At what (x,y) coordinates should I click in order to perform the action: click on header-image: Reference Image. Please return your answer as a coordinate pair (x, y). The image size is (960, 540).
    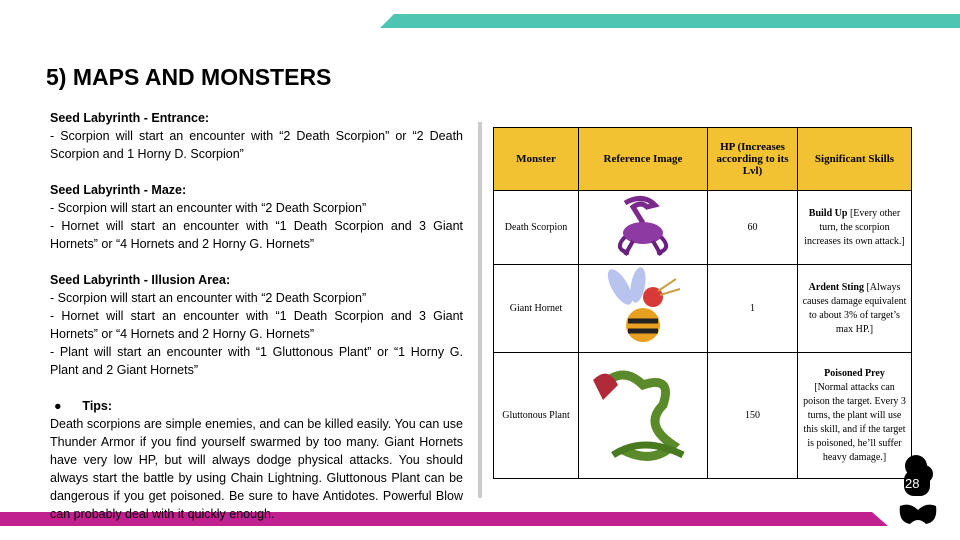
    Looking at the image, I should click on (643, 159).